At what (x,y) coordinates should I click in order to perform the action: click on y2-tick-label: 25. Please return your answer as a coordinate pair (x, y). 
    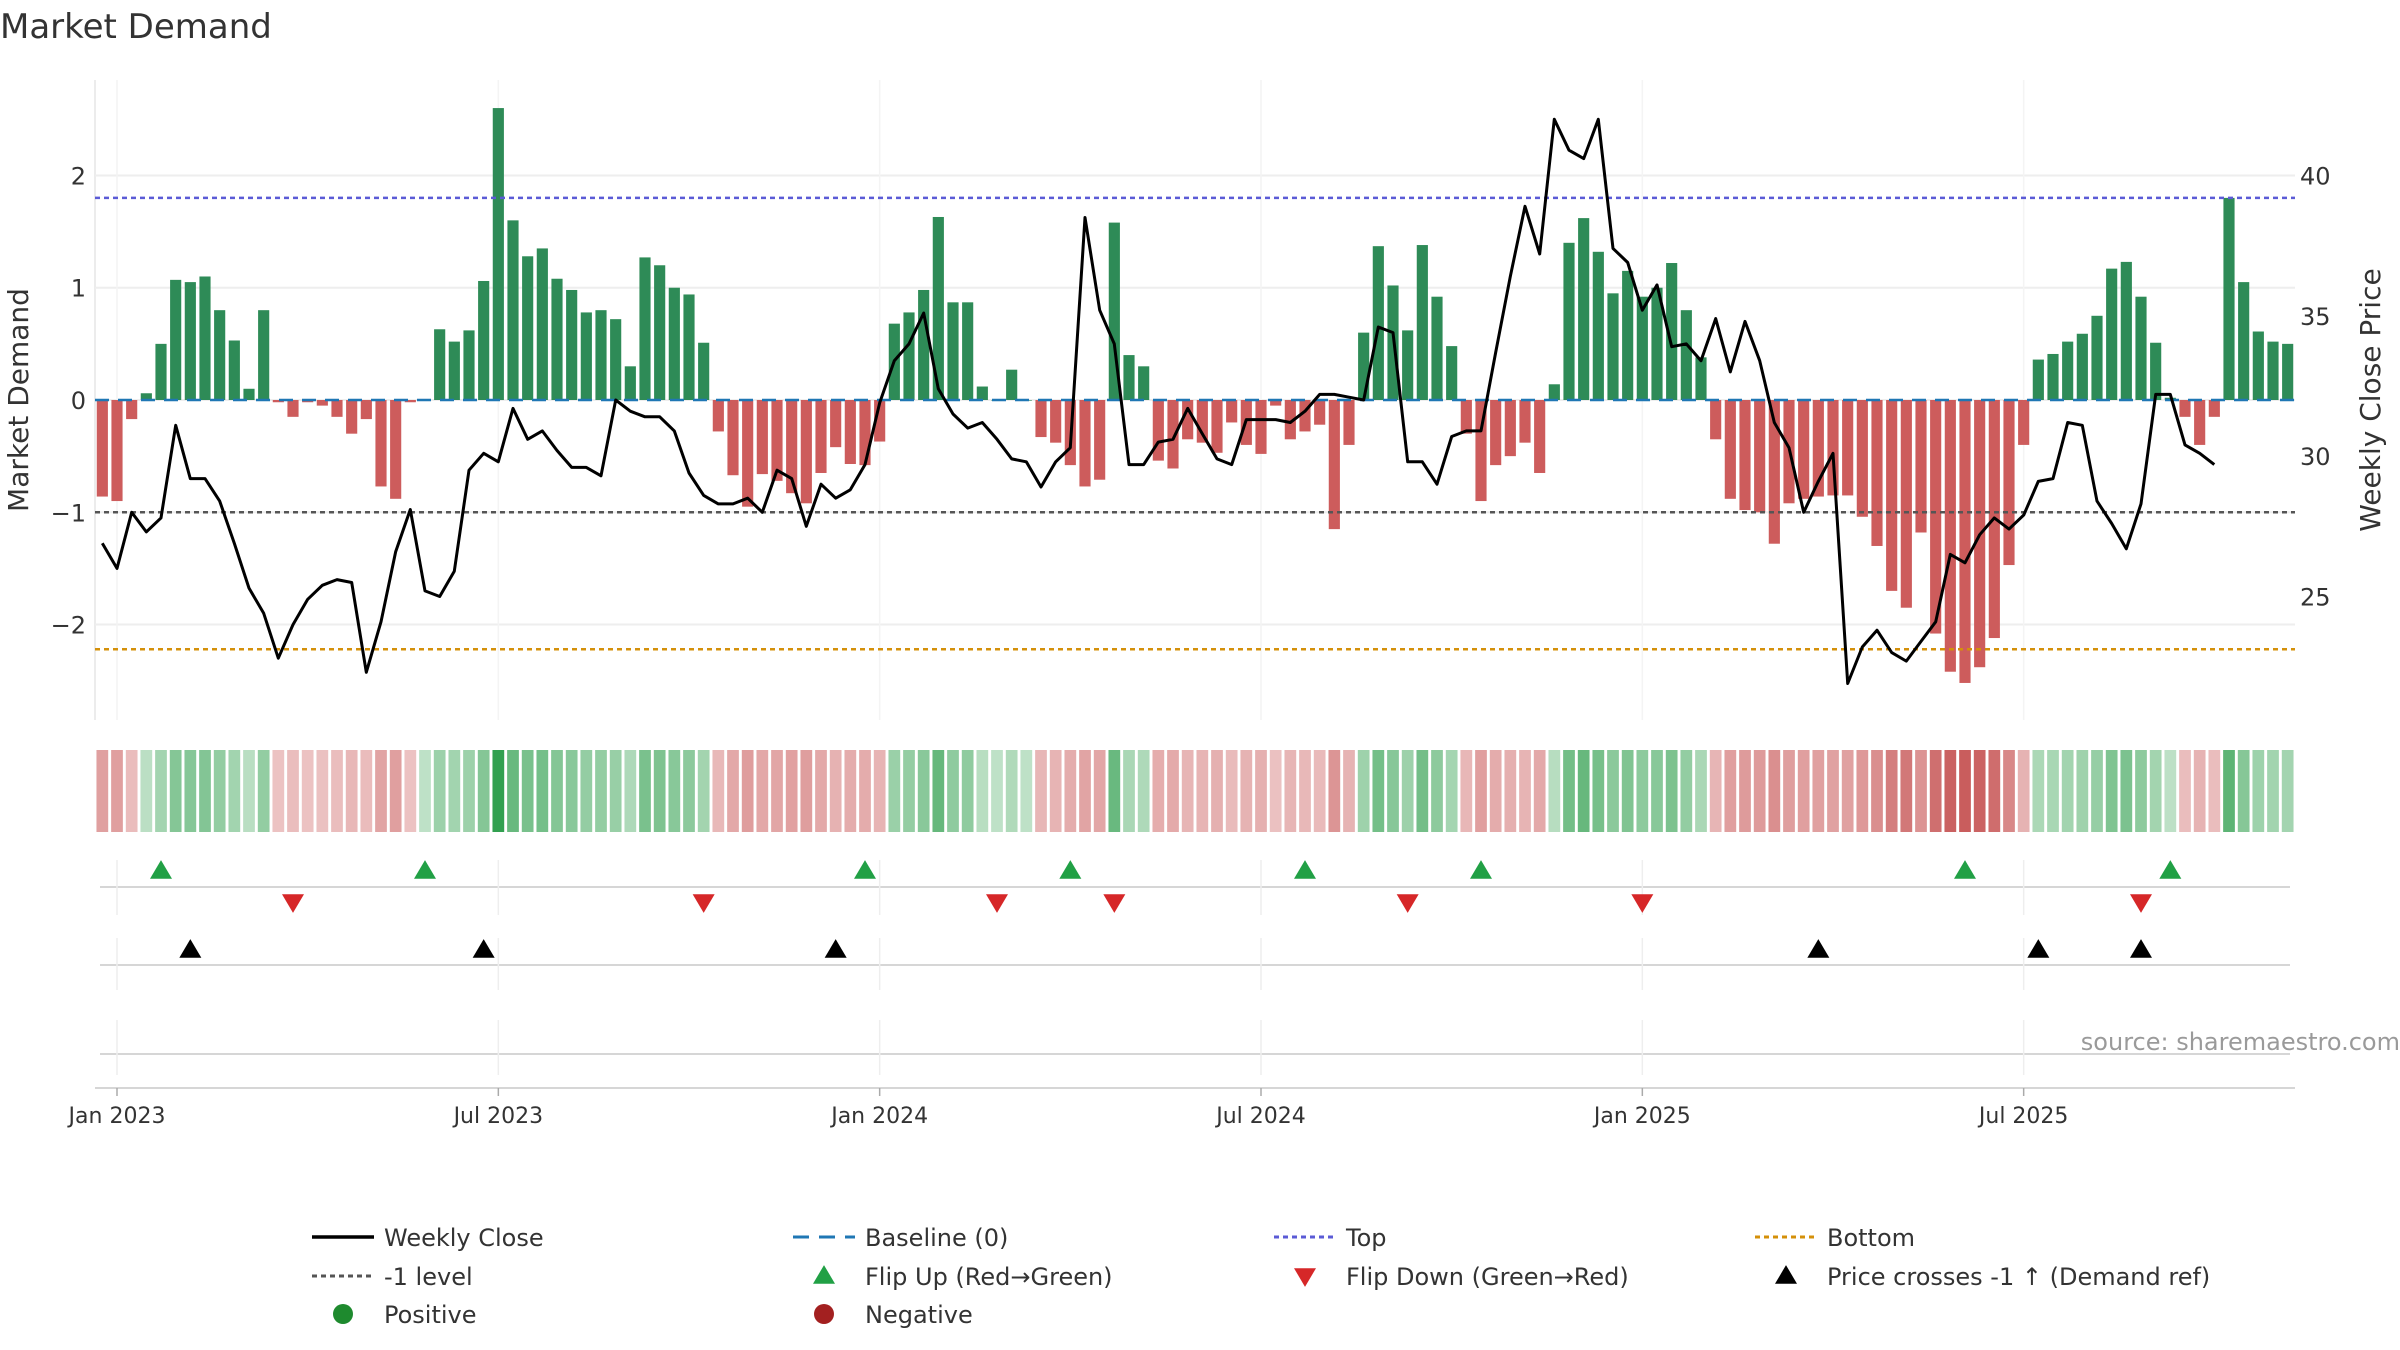
    Looking at the image, I should click on (2315, 597).